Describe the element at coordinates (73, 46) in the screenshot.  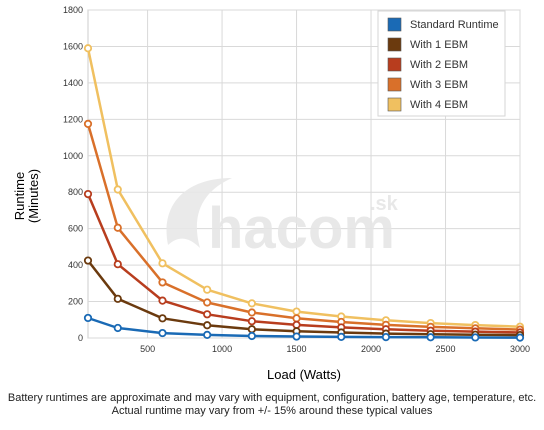
I see `y-tick-label: 1600` at that location.